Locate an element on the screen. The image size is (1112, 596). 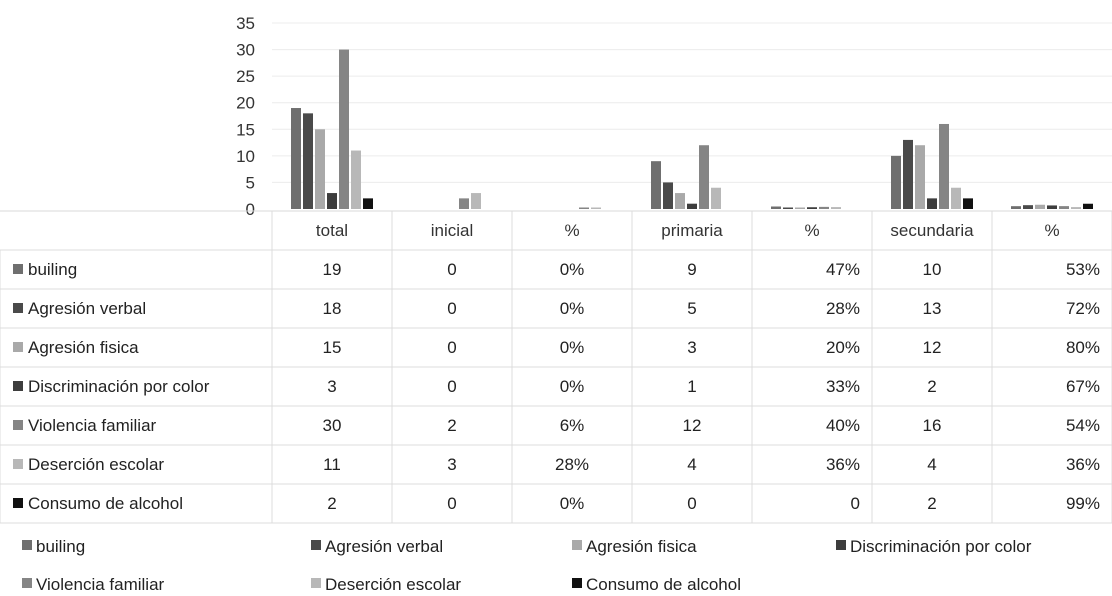
data-label: 20% is located at coordinates (843, 347).